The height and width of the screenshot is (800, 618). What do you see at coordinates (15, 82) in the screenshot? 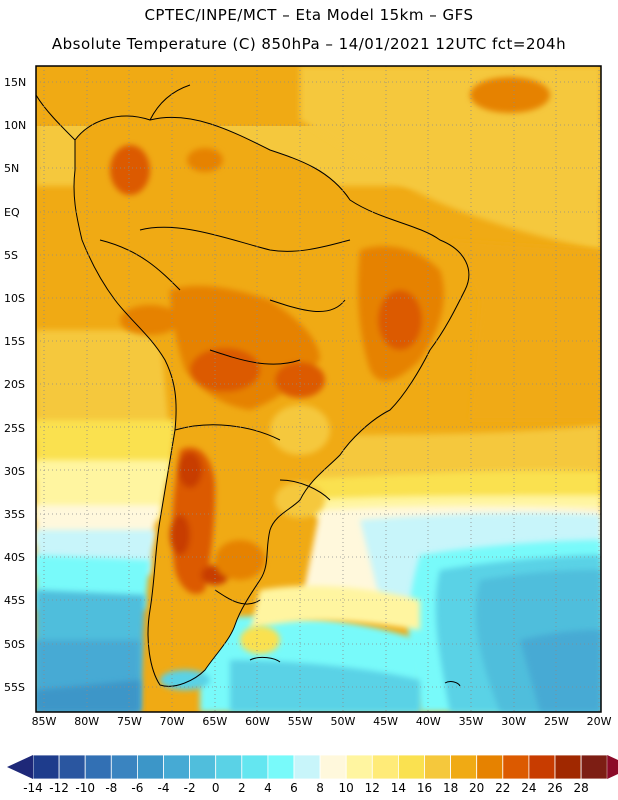
I see `lat-label: 15N` at bounding box center [15, 82].